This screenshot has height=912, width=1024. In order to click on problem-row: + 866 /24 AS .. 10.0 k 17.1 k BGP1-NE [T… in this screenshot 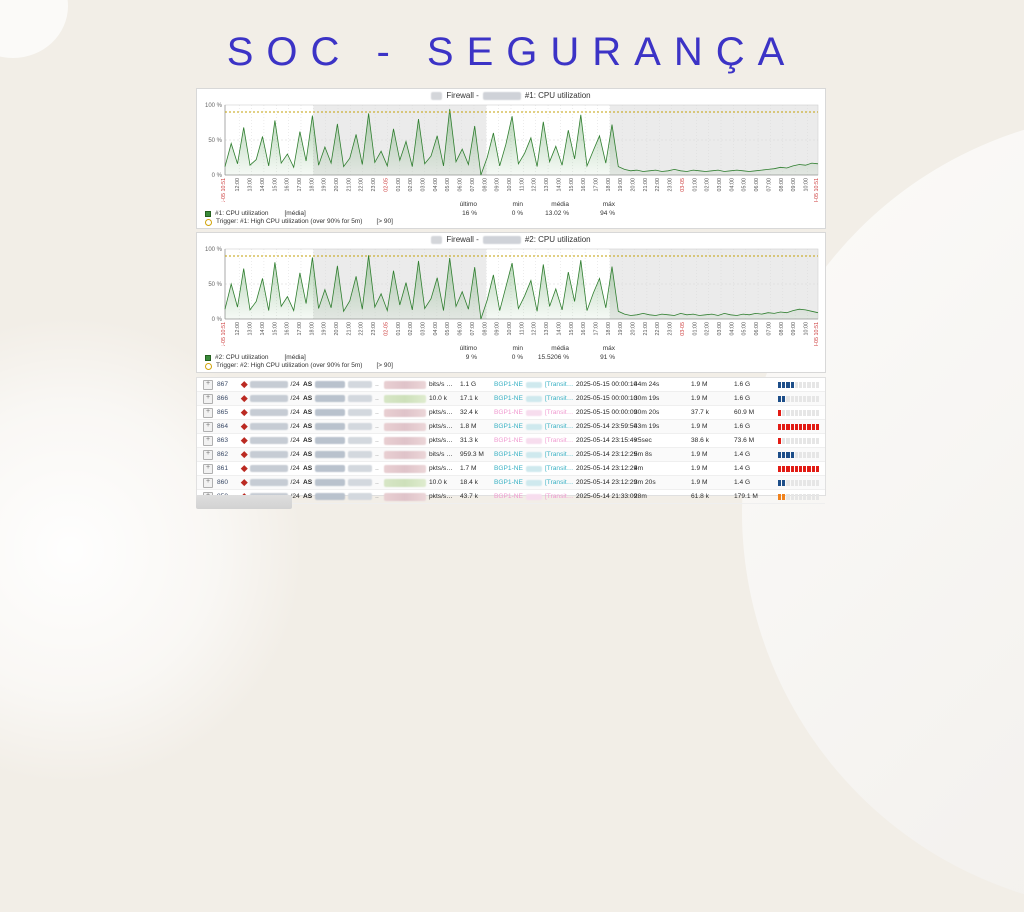, I will do `click(511, 399)`.